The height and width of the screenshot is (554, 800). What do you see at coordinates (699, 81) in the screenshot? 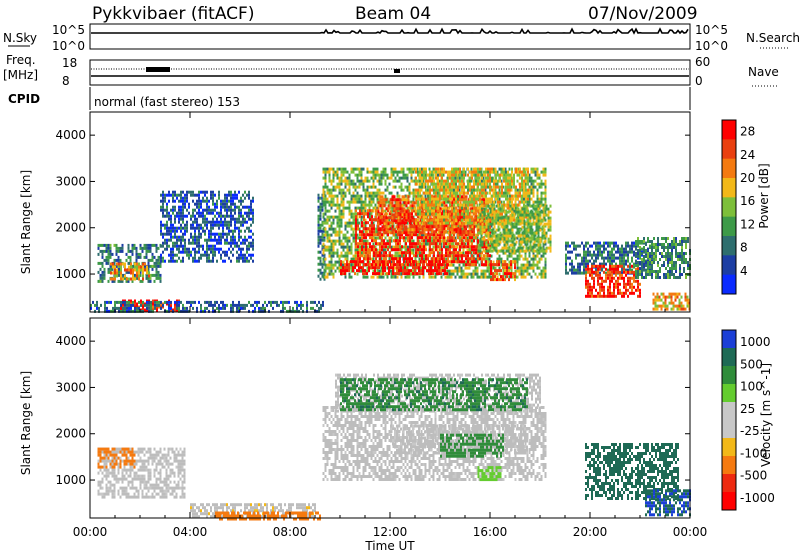
I see `freq-right-tick-bottom: 0` at bounding box center [699, 81].